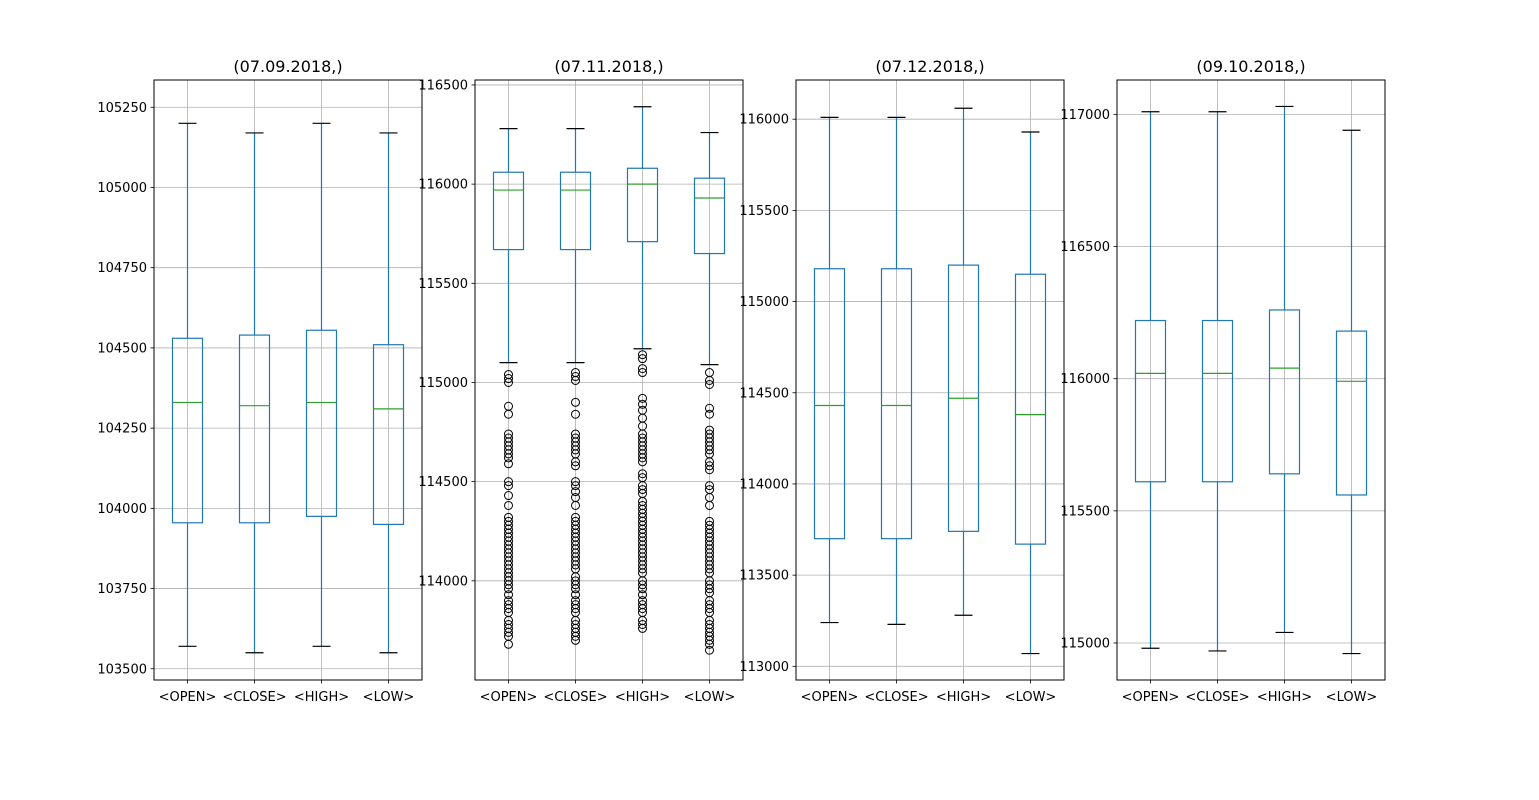  What do you see at coordinates (929, 66) in the screenshot?
I see `subplot-title: (07.12.2018,)` at bounding box center [929, 66].